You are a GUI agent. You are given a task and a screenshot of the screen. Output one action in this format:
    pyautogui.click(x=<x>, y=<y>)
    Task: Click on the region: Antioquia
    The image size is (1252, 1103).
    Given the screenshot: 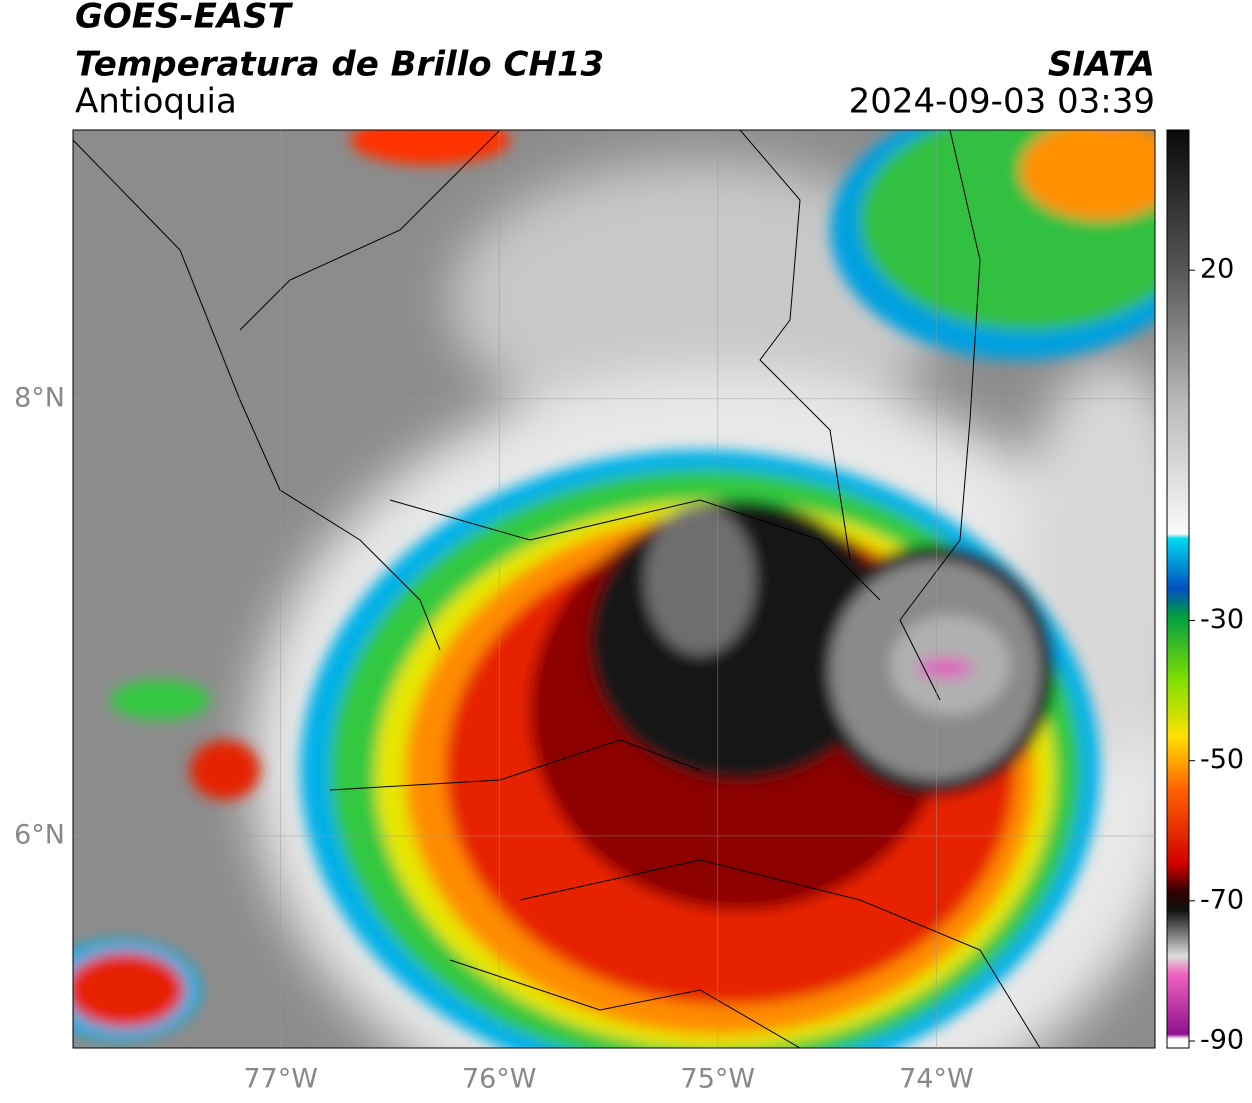 What is the action you would take?
    pyautogui.click(x=156, y=102)
    